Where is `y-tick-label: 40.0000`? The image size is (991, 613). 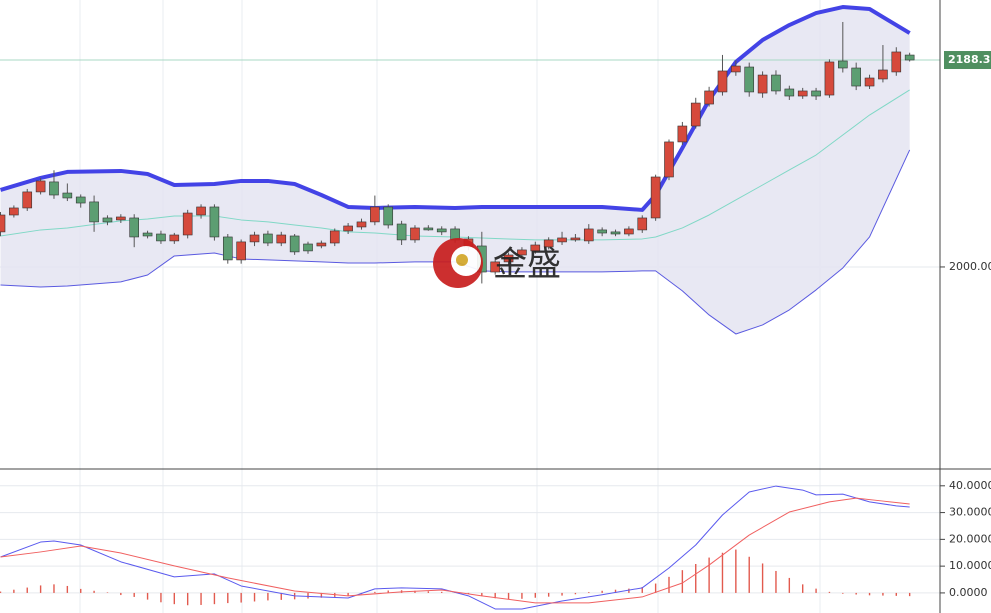 y-tick-label: 40.0000 is located at coordinates (970, 485).